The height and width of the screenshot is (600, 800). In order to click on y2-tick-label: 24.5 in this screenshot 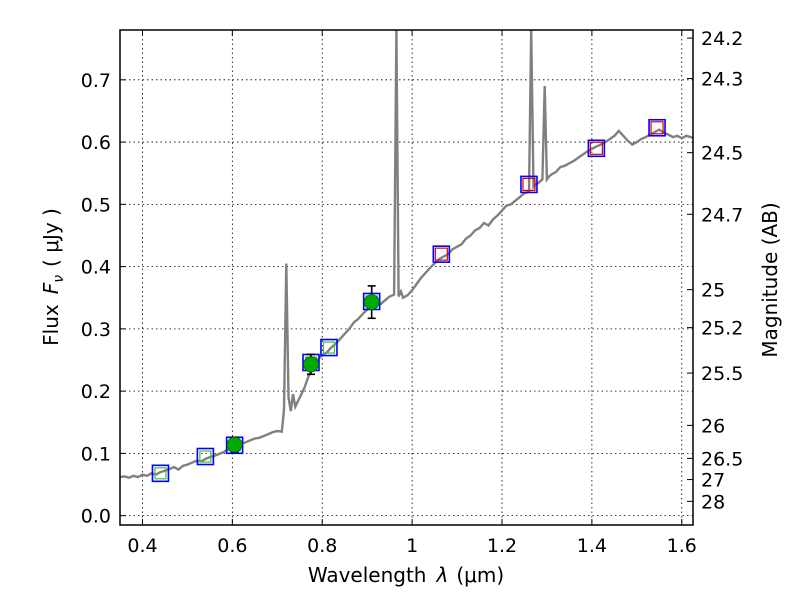, I will do `click(722, 154)`.